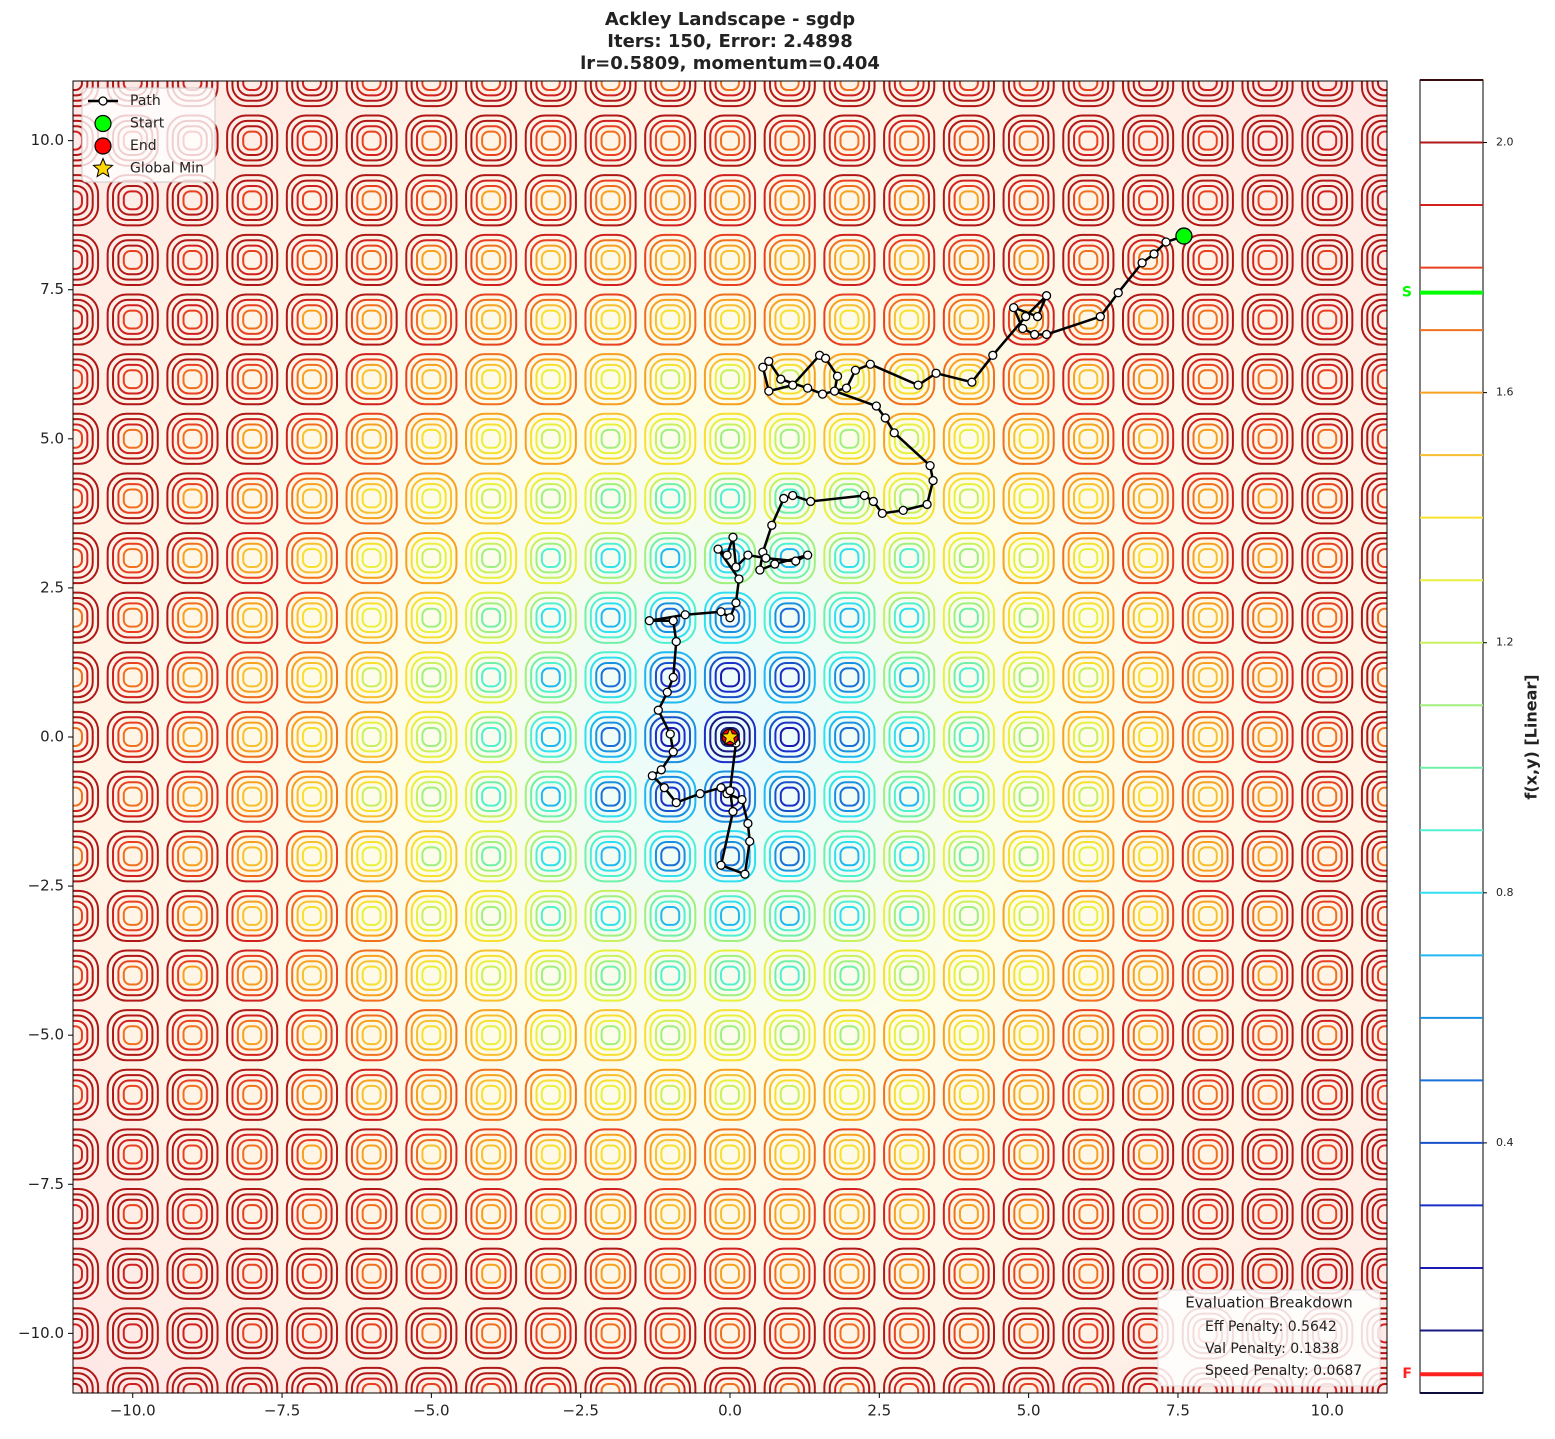 The width and height of the screenshot is (1555, 1439). What do you see at coordinates (1184, 236) in the screenshot?
I see `start-marker` at bounding box center [1184, 236].